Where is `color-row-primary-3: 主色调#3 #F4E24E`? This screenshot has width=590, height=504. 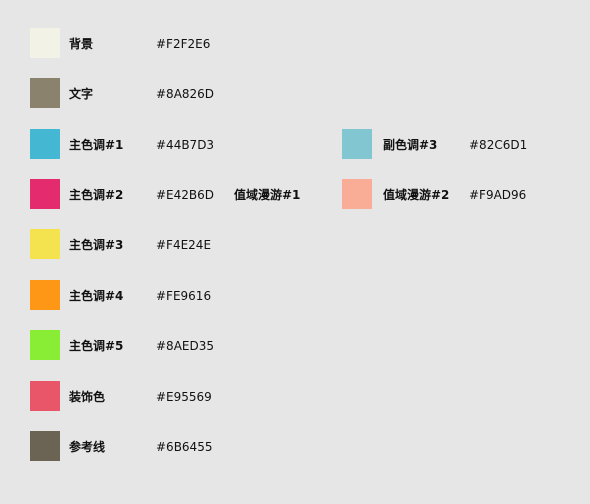 color-row-primary-3: 主色调#3 #F4E24E is located at coordinates (295, 244).